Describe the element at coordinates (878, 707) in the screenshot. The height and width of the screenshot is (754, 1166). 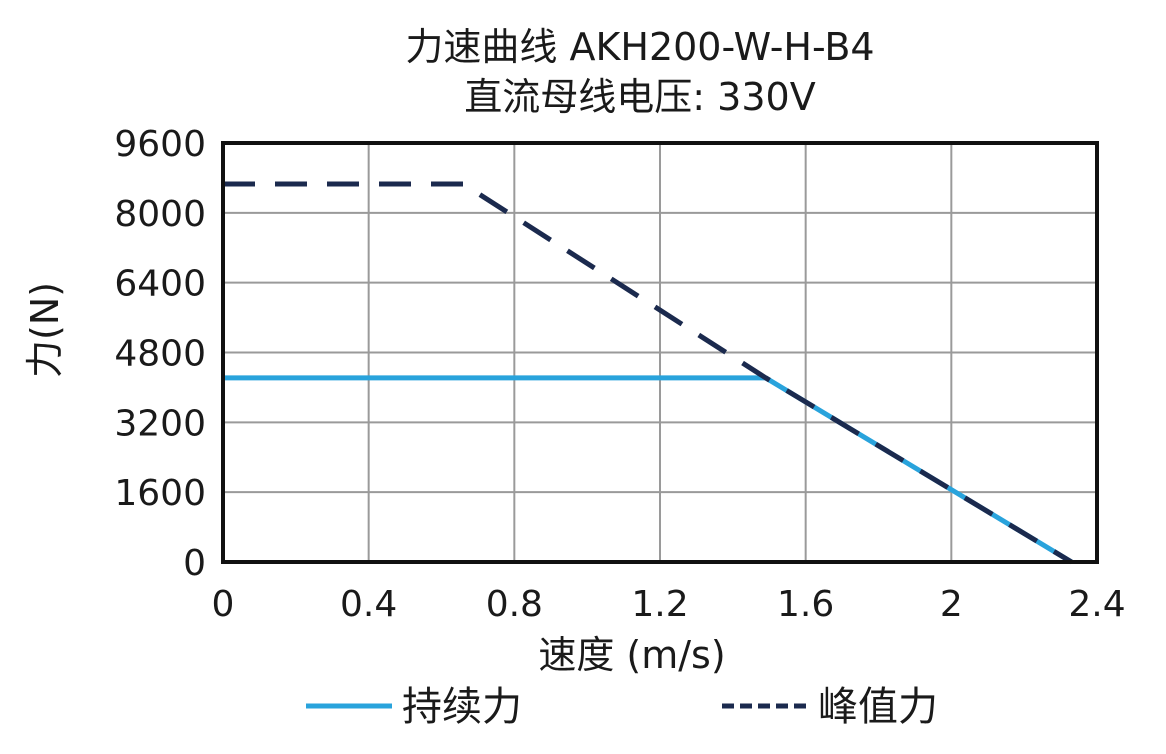
I see `legend-label: 峰值力` at that location.